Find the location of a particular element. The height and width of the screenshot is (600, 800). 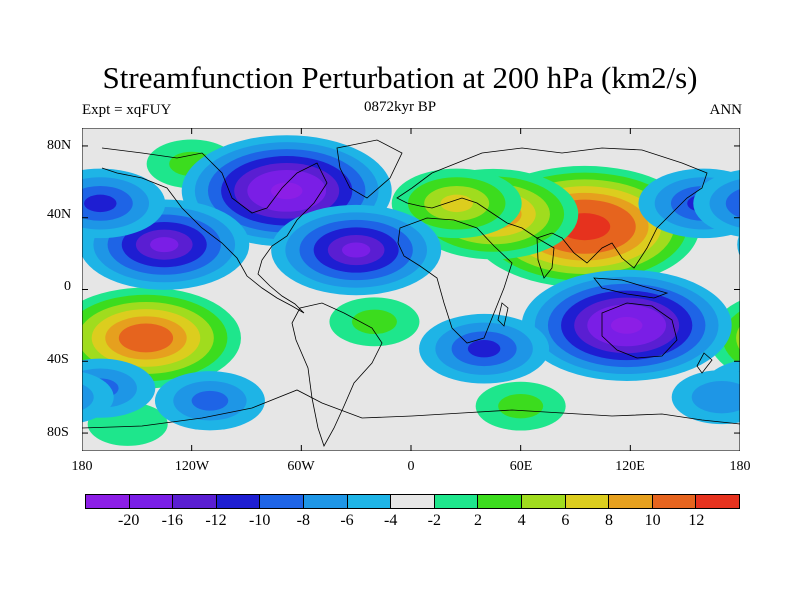

colorbar-label: -12 is located at coordinates (216, 520).